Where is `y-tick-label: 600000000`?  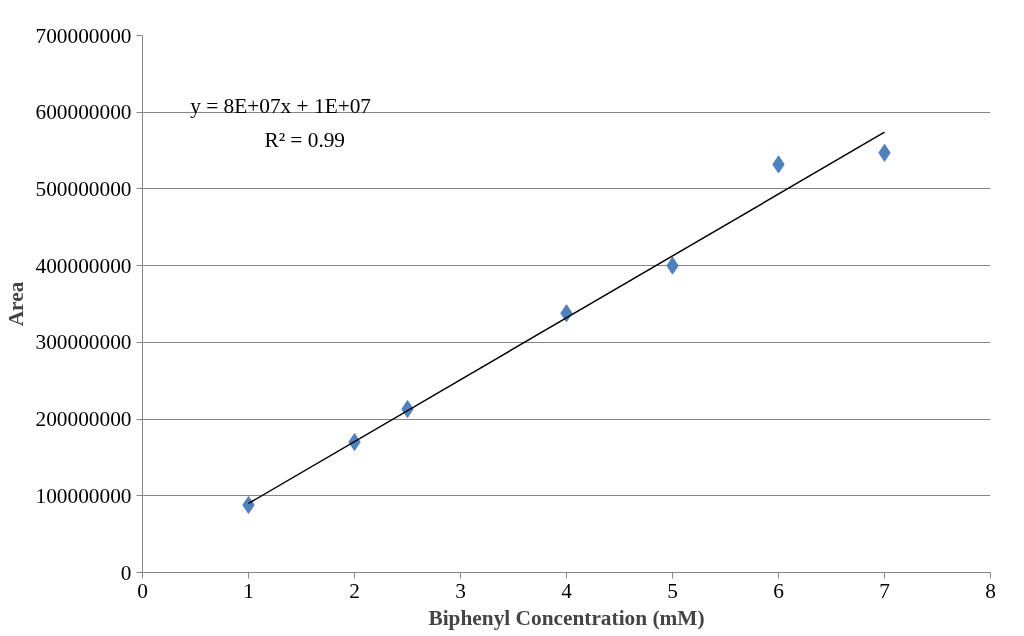
y-tick-label: 600000000 is located at coordinates (83, 112).